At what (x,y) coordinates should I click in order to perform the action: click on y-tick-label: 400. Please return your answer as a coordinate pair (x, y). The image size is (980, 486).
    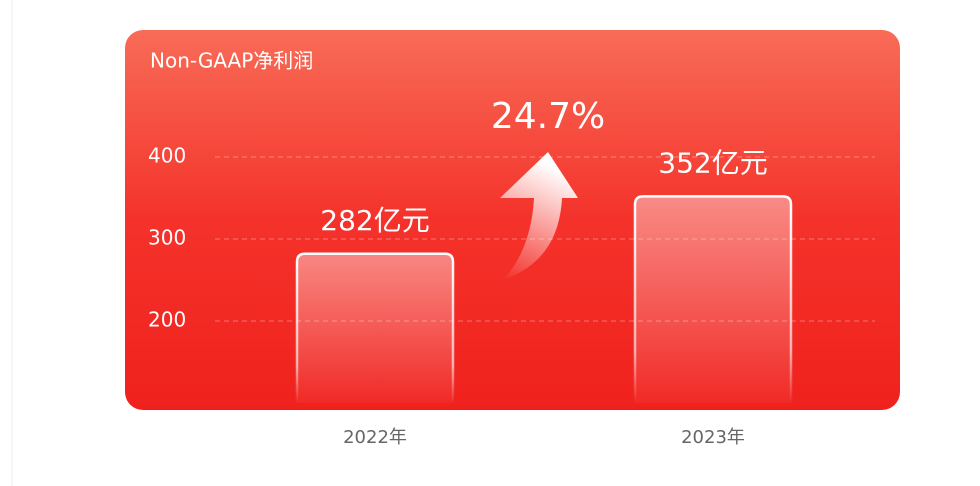
    Looking at the image, I should click on (167, 156).